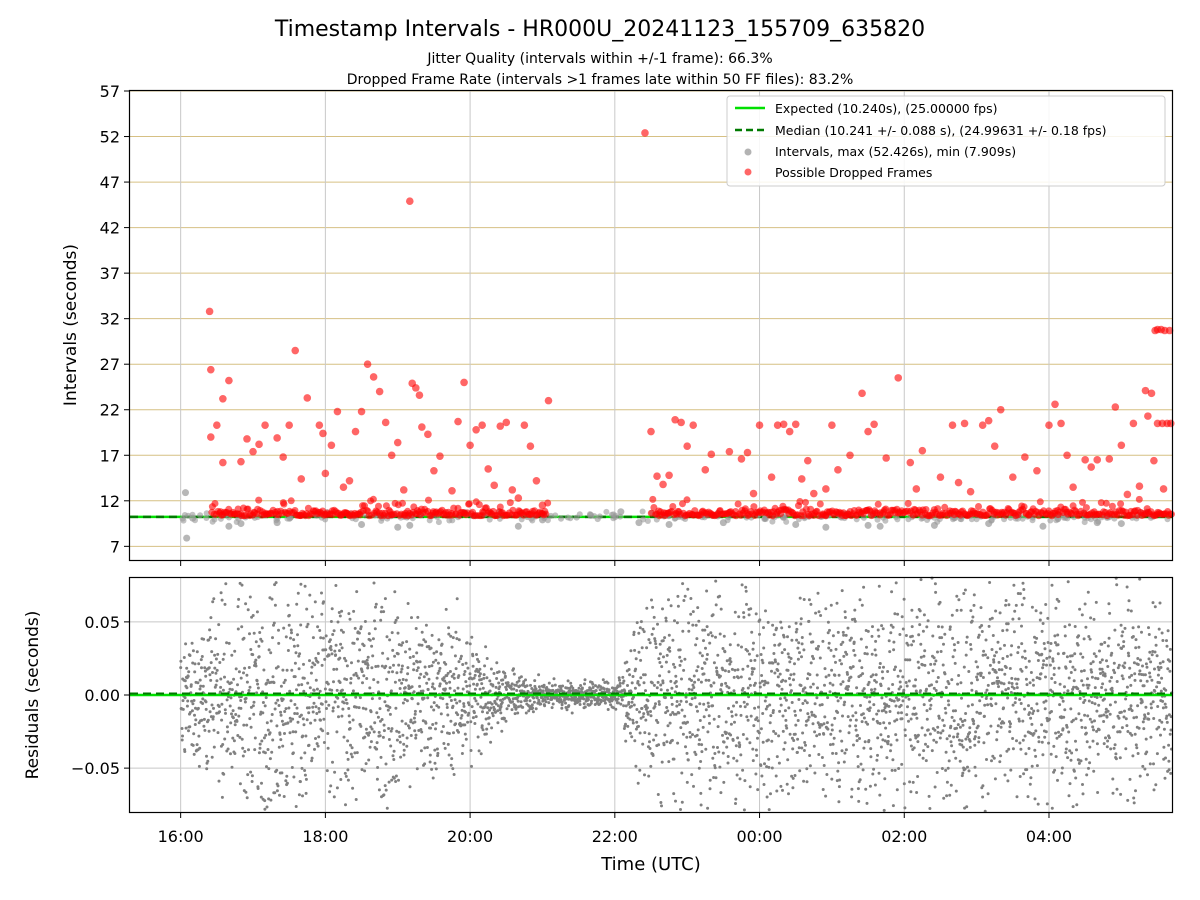  What do you see at coordinates (110, 182) in the screenshot?
I see `top-ytick-label: 47` at bounding box center [110, 182].